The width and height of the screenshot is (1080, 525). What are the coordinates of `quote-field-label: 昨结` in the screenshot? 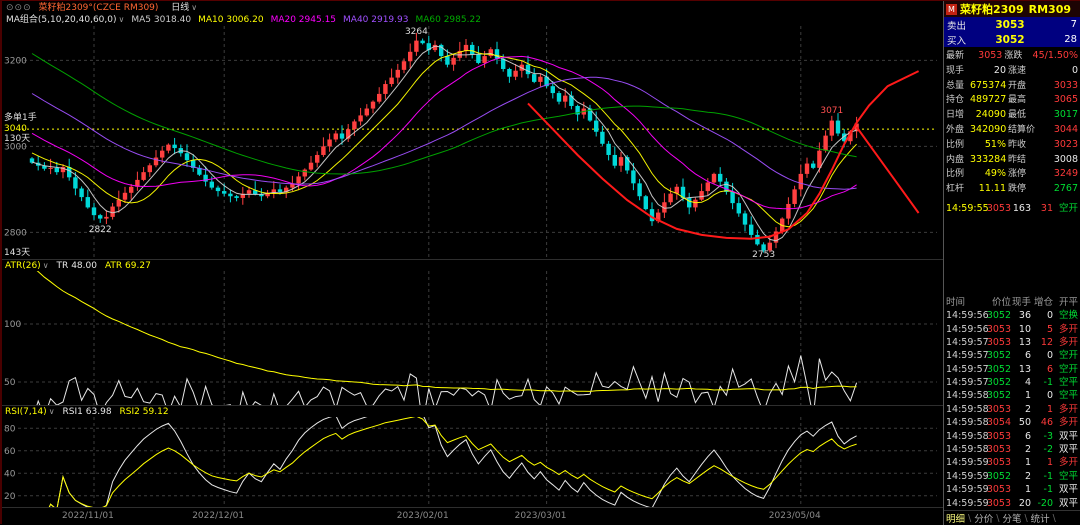 It's located at (1023, 160).